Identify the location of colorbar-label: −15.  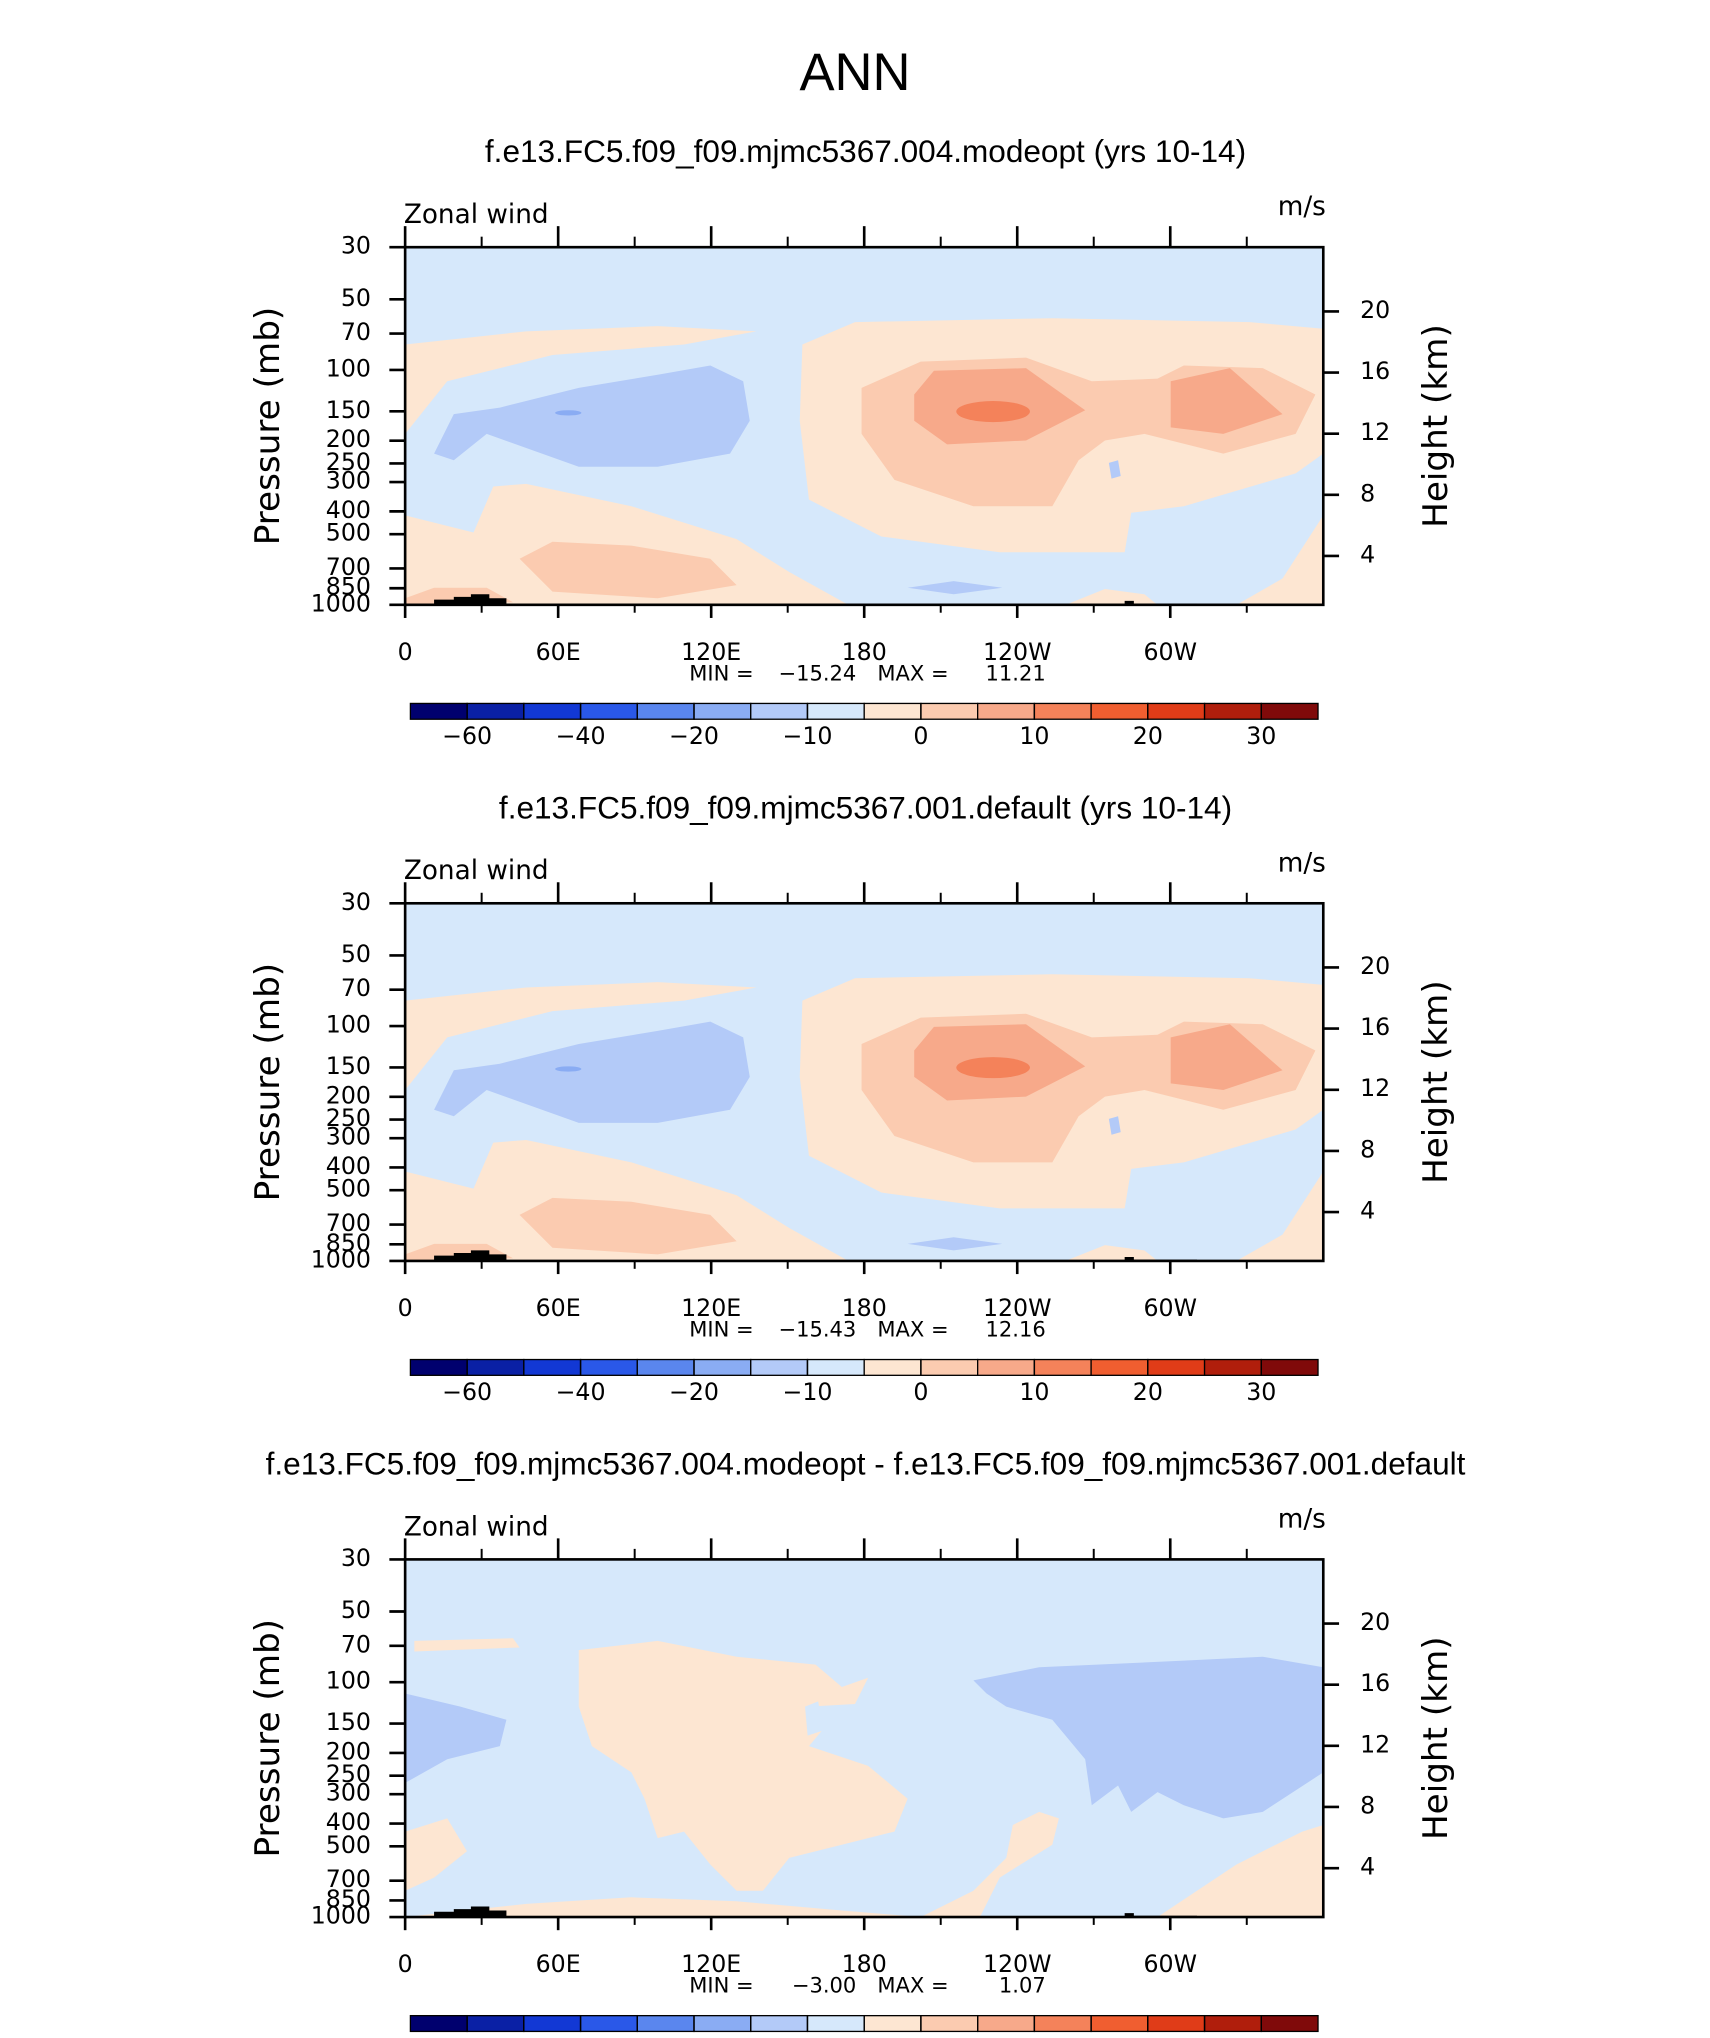
(524, 2036).